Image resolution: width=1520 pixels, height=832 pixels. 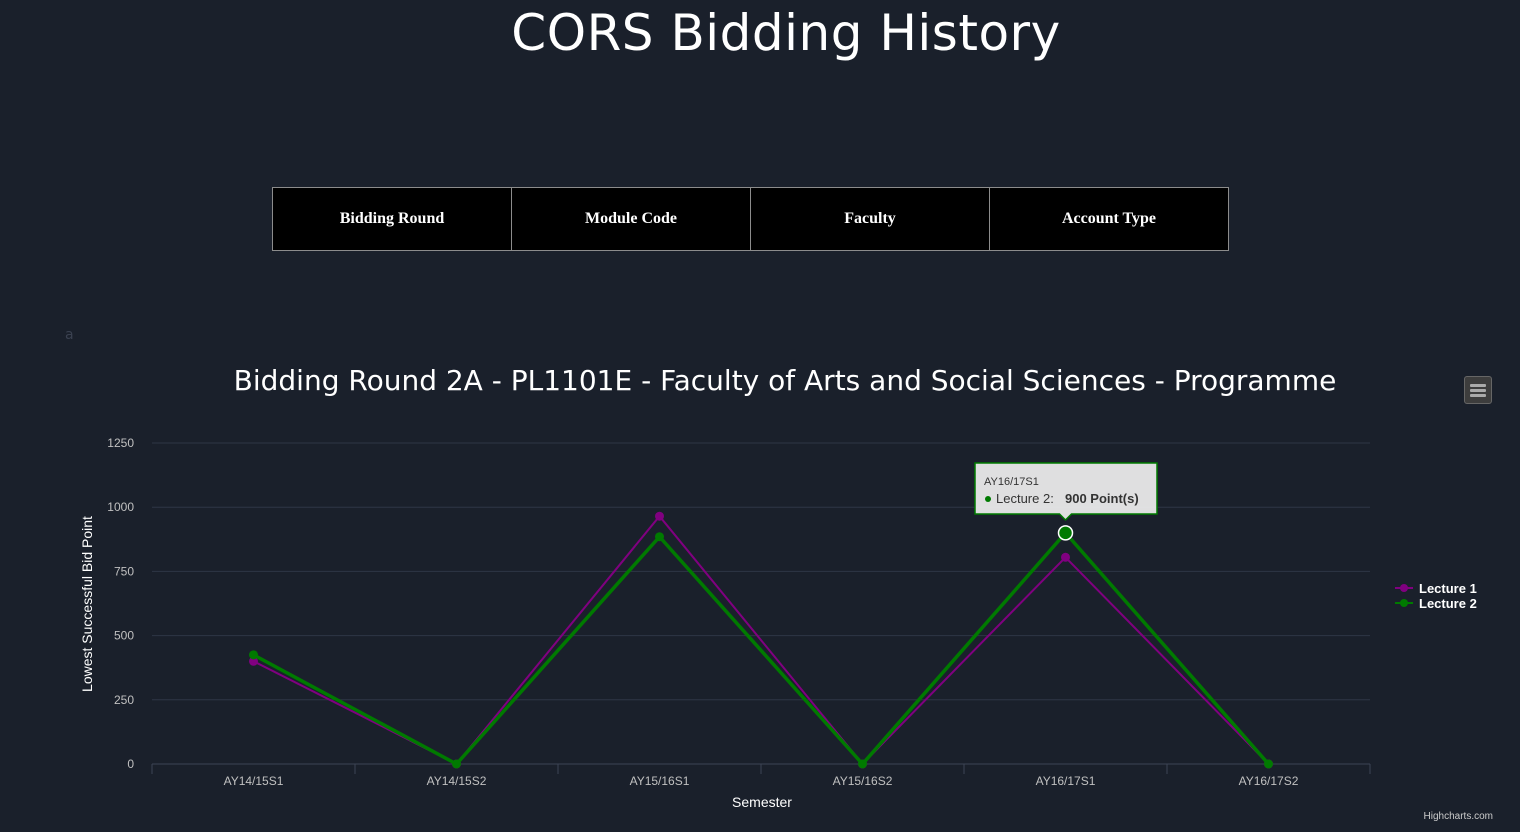 What do you see at coordinates (1458, 816) in the screenshot?
I see `credits-link: Highcharts.com` at bounding box center [1458, 816].